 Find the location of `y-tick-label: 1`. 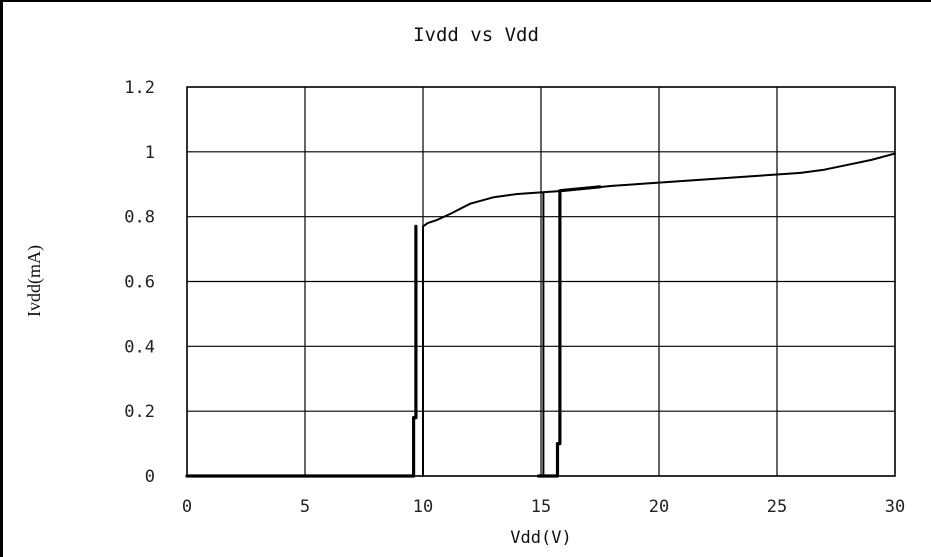

y-tick-label: 1 is located at coordinates (150, 153).